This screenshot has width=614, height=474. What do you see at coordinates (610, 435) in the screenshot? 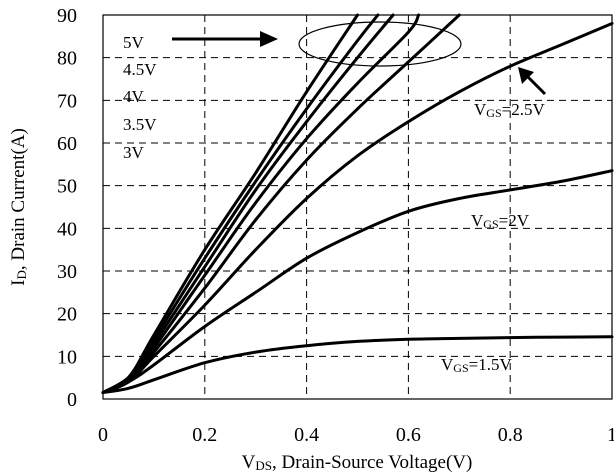
I see `x-tick-label: 1` at bounding box center [610, 435].